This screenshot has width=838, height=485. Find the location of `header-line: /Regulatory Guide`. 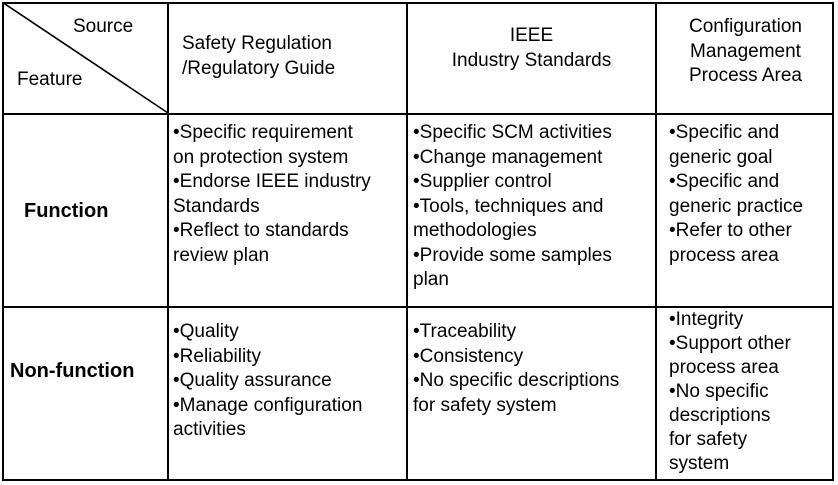

header-line: /Regulatory Guide is located at coordinates (259, 68).